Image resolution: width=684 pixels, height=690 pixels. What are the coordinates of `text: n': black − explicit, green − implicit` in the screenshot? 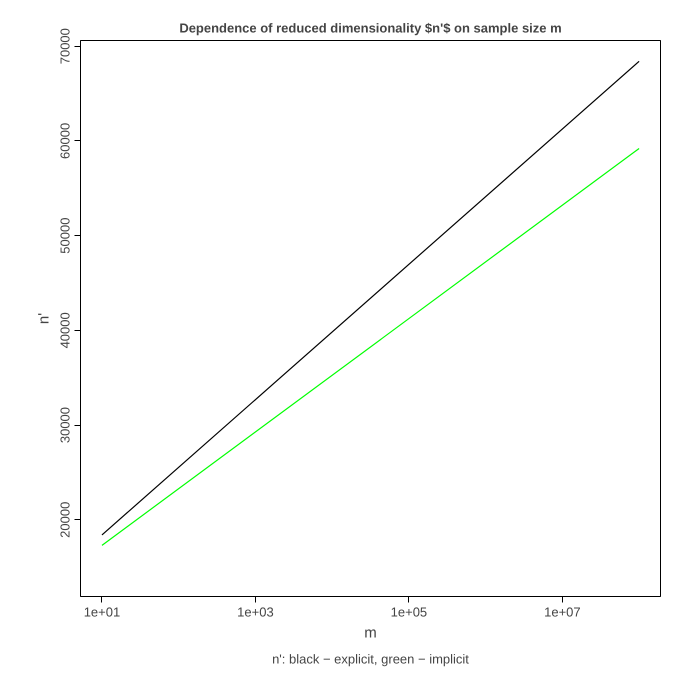 It's located at (371, 659).